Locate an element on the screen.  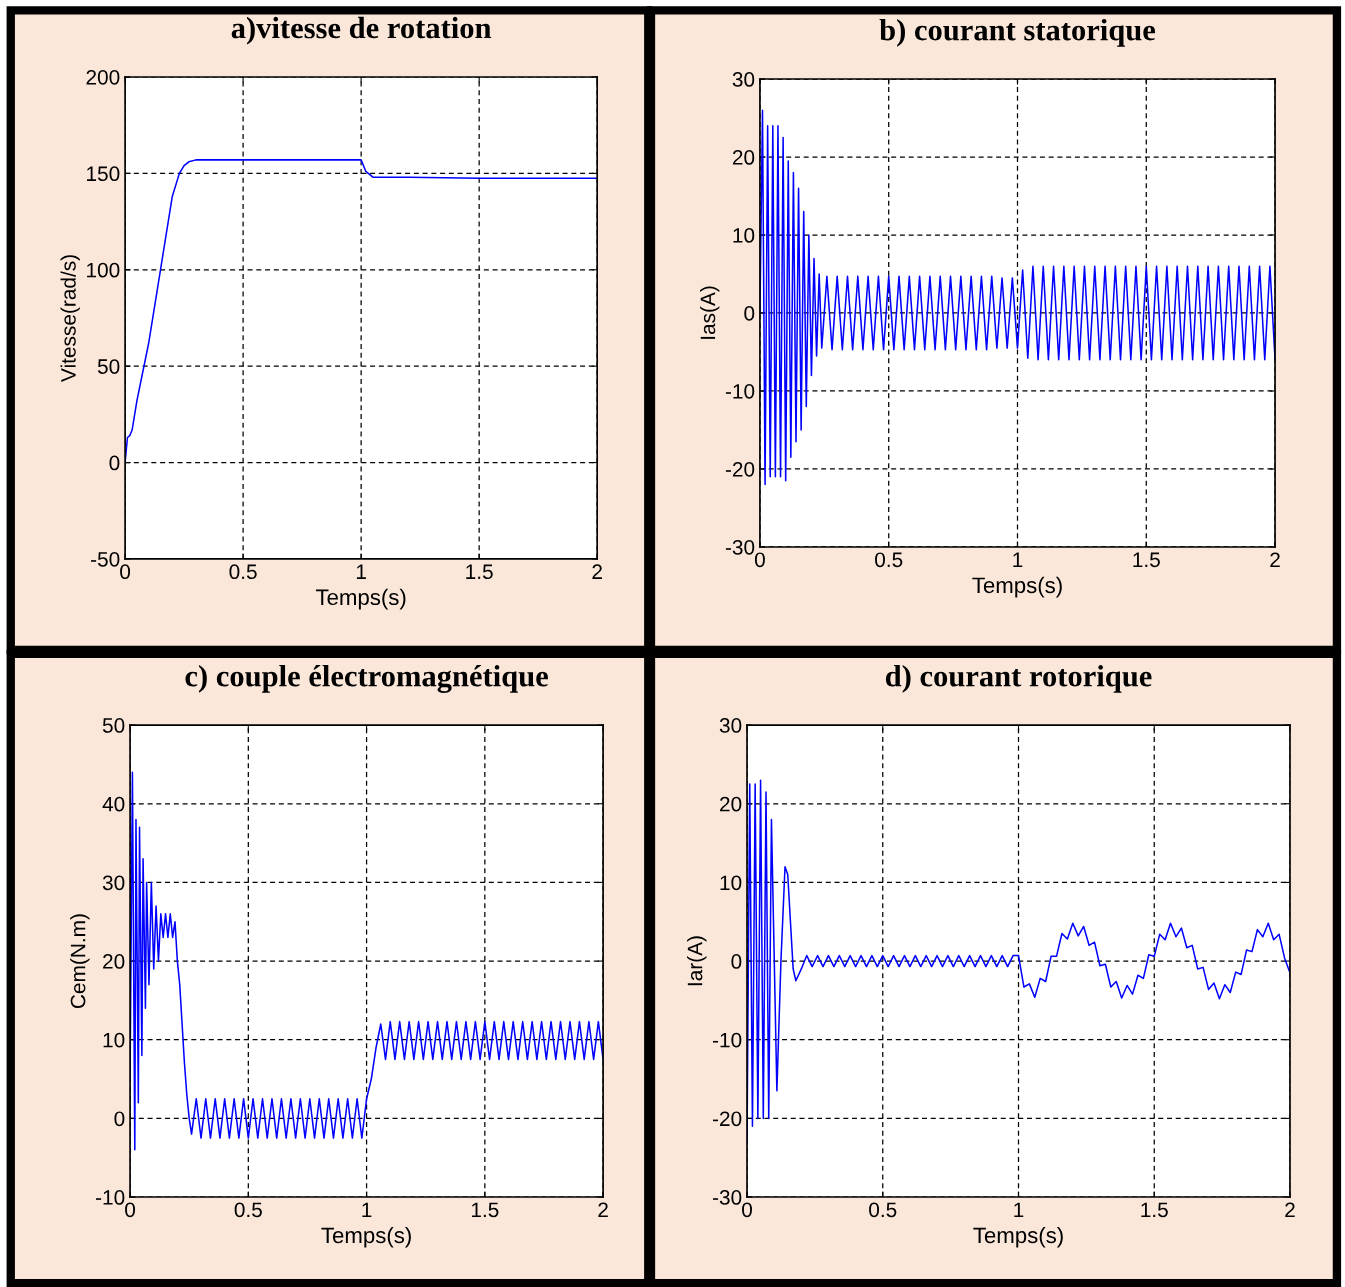
y-tick-label: 100 is located at coordinates (103, 270).